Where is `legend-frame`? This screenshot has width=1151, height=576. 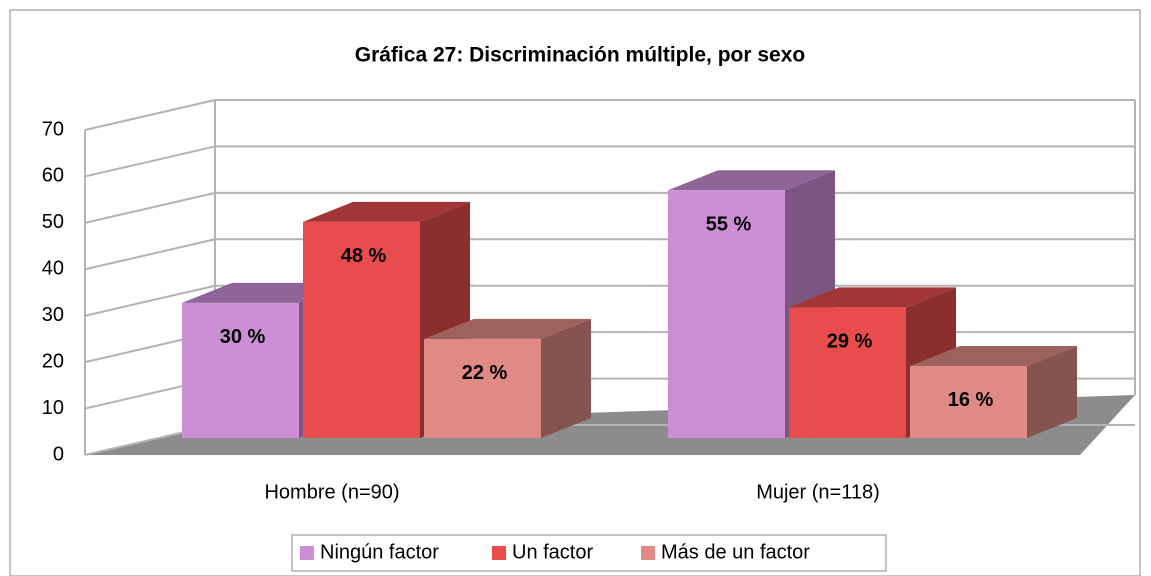 legend-frame is located at coordinates (589, 553).